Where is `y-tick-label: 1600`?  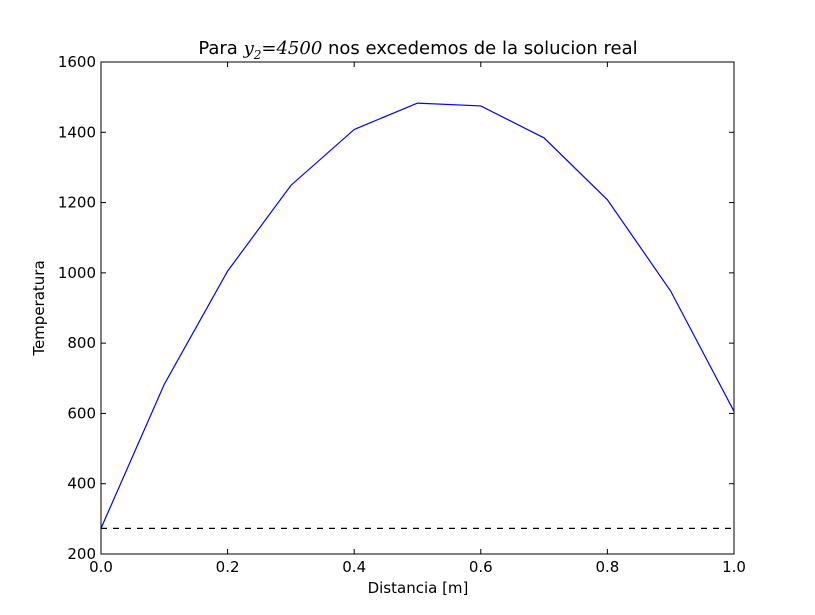
y-tick-label: 1600 is located at coordinates (77, 62).